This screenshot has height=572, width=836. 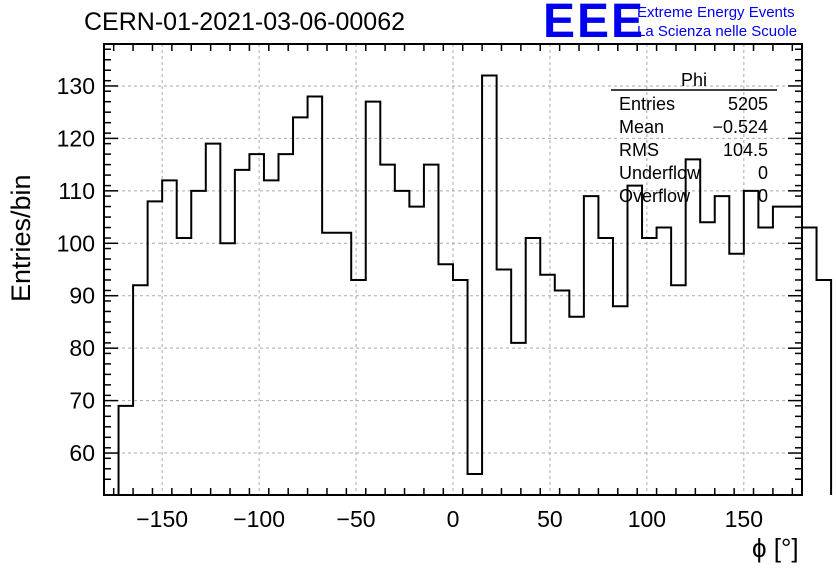 What do you see at coordinates (76, 86) in the screenshot?
I see `y-tick-label: 130` at bounding box center [76, 86].